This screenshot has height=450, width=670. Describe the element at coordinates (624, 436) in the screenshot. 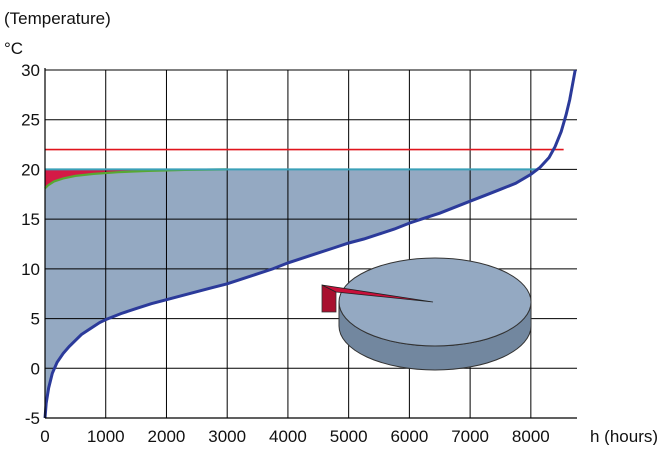

I see `x-axis-title: h (hours)` at that location.